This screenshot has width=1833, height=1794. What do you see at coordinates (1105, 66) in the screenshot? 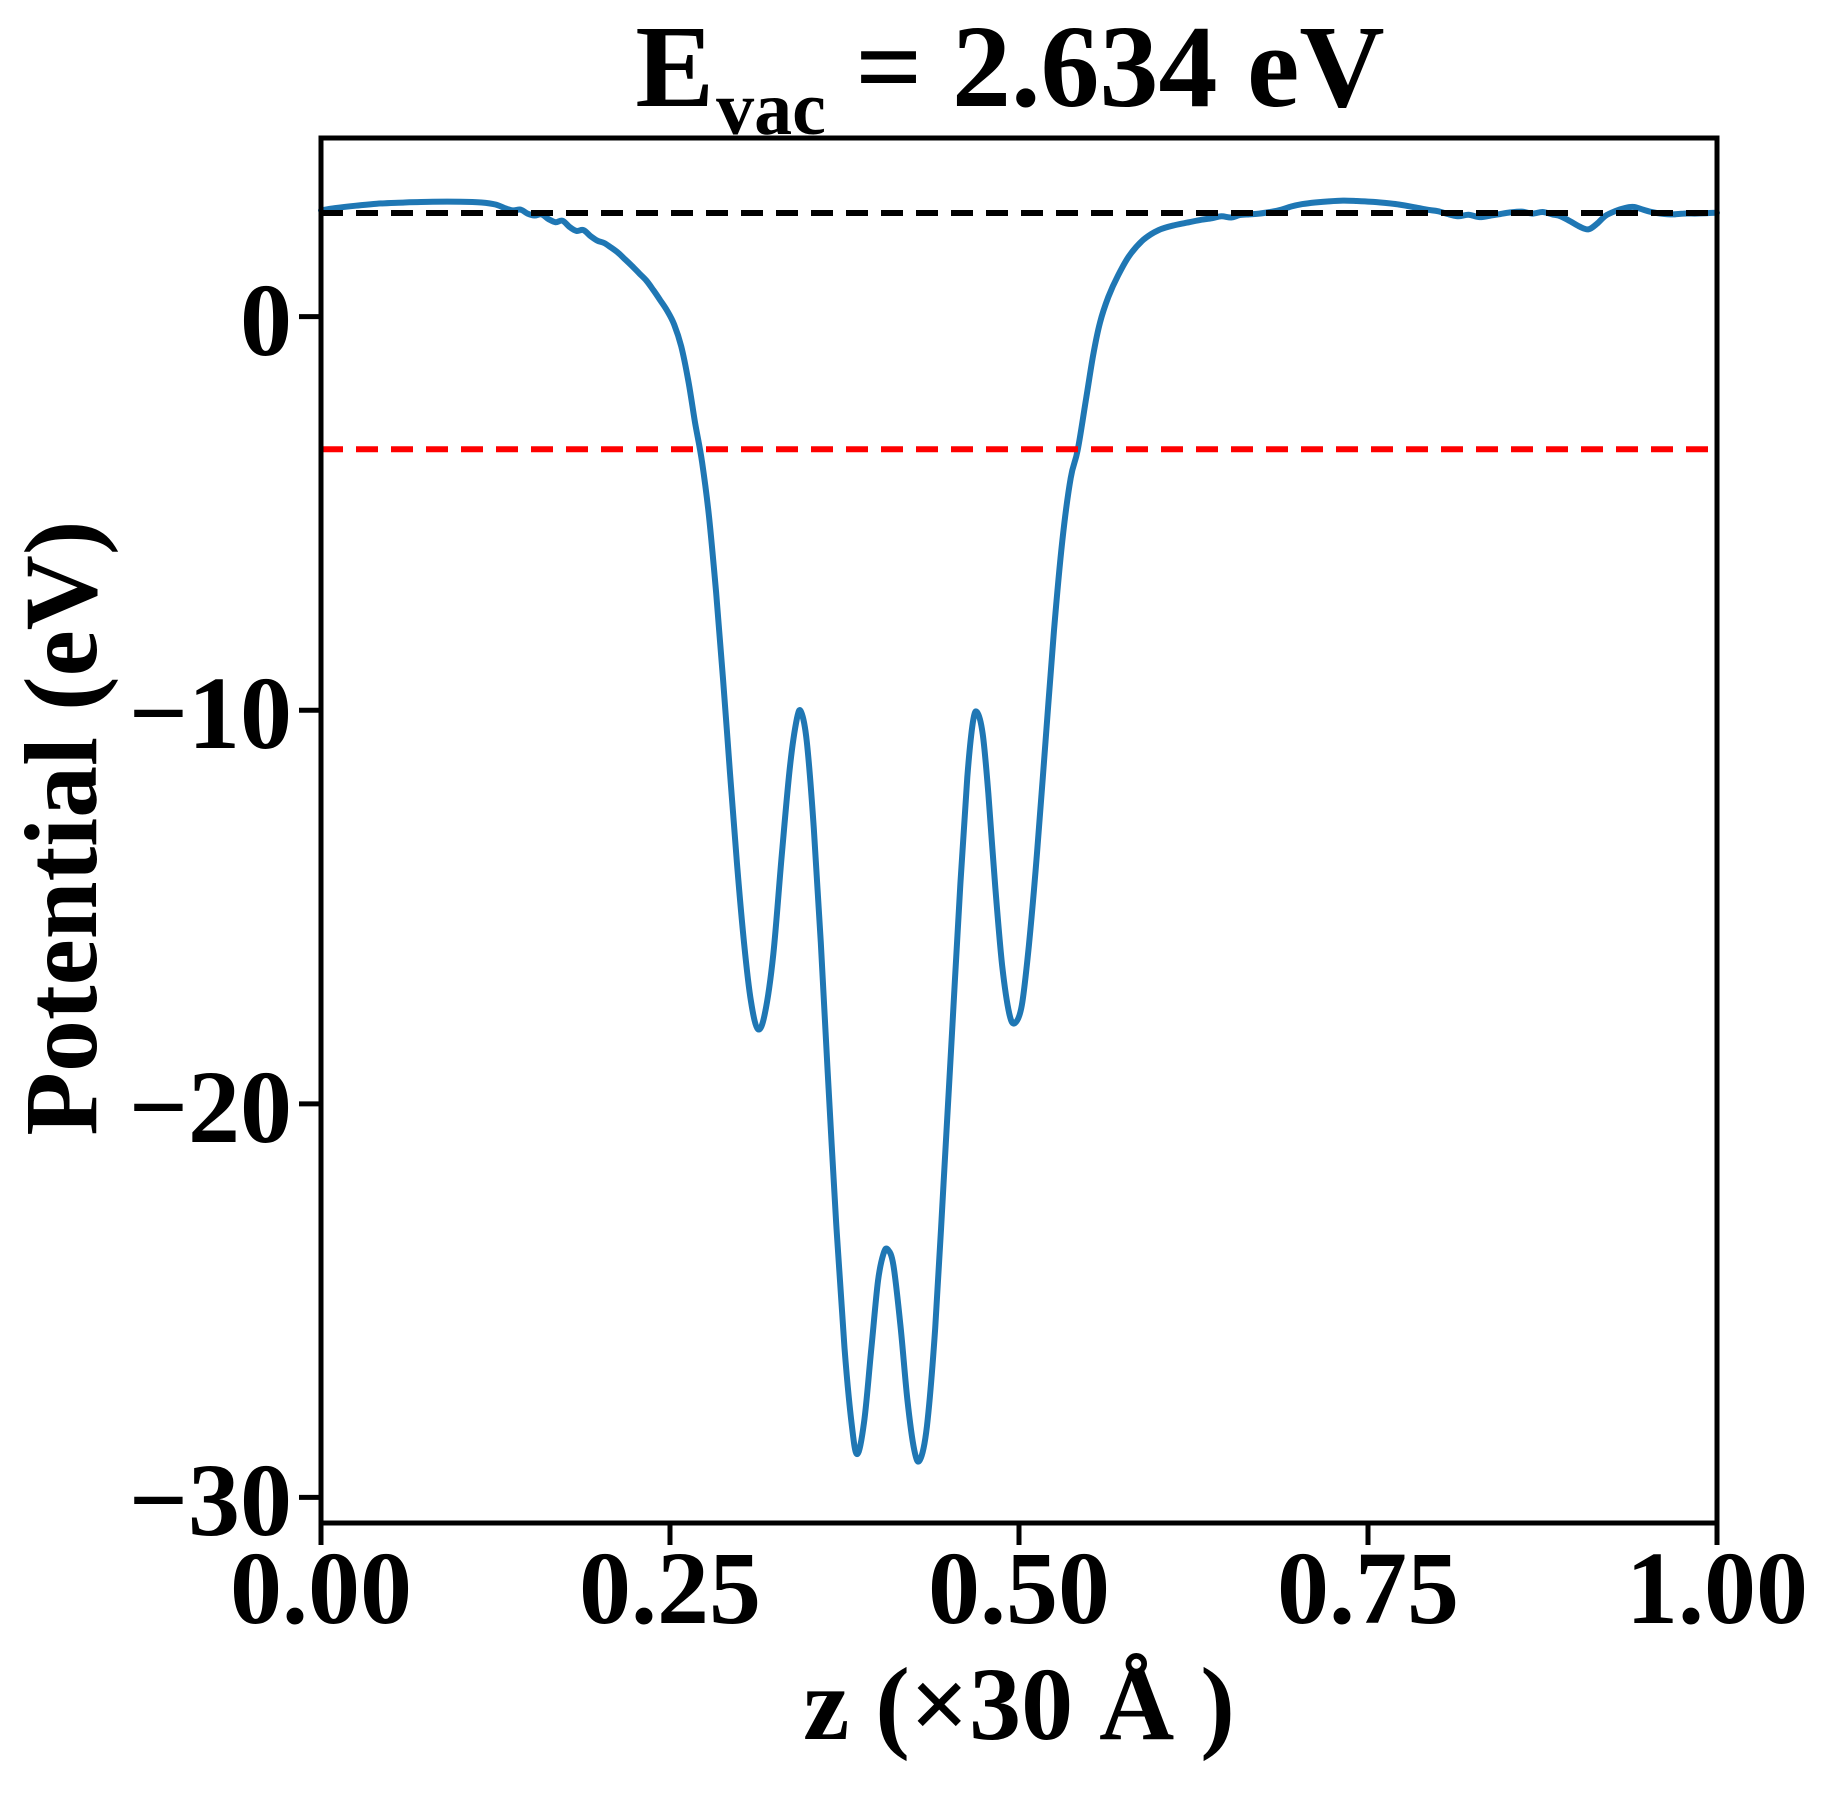
I see `title-rest: = 2.634 eV` at bounding box center [1105, 66].